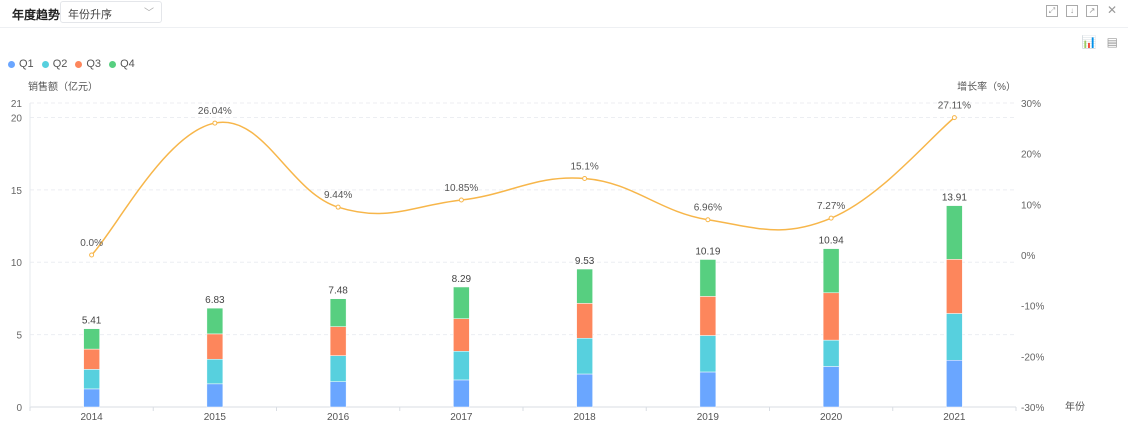 This screenshot has width=1128, height=427. I want to click on bar-total-label: 7.48, so click(338, 291).